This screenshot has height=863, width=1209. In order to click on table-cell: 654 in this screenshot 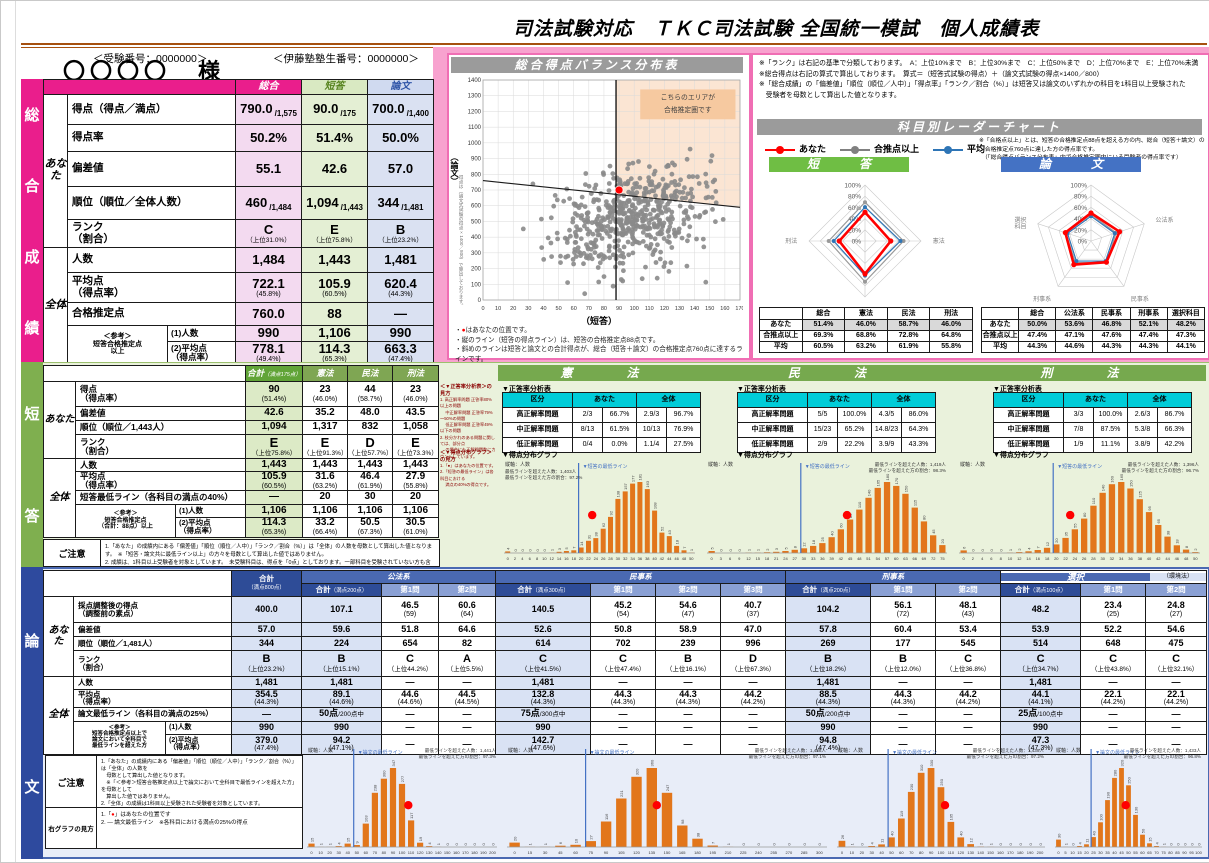, I will do `click(410, 644)`.